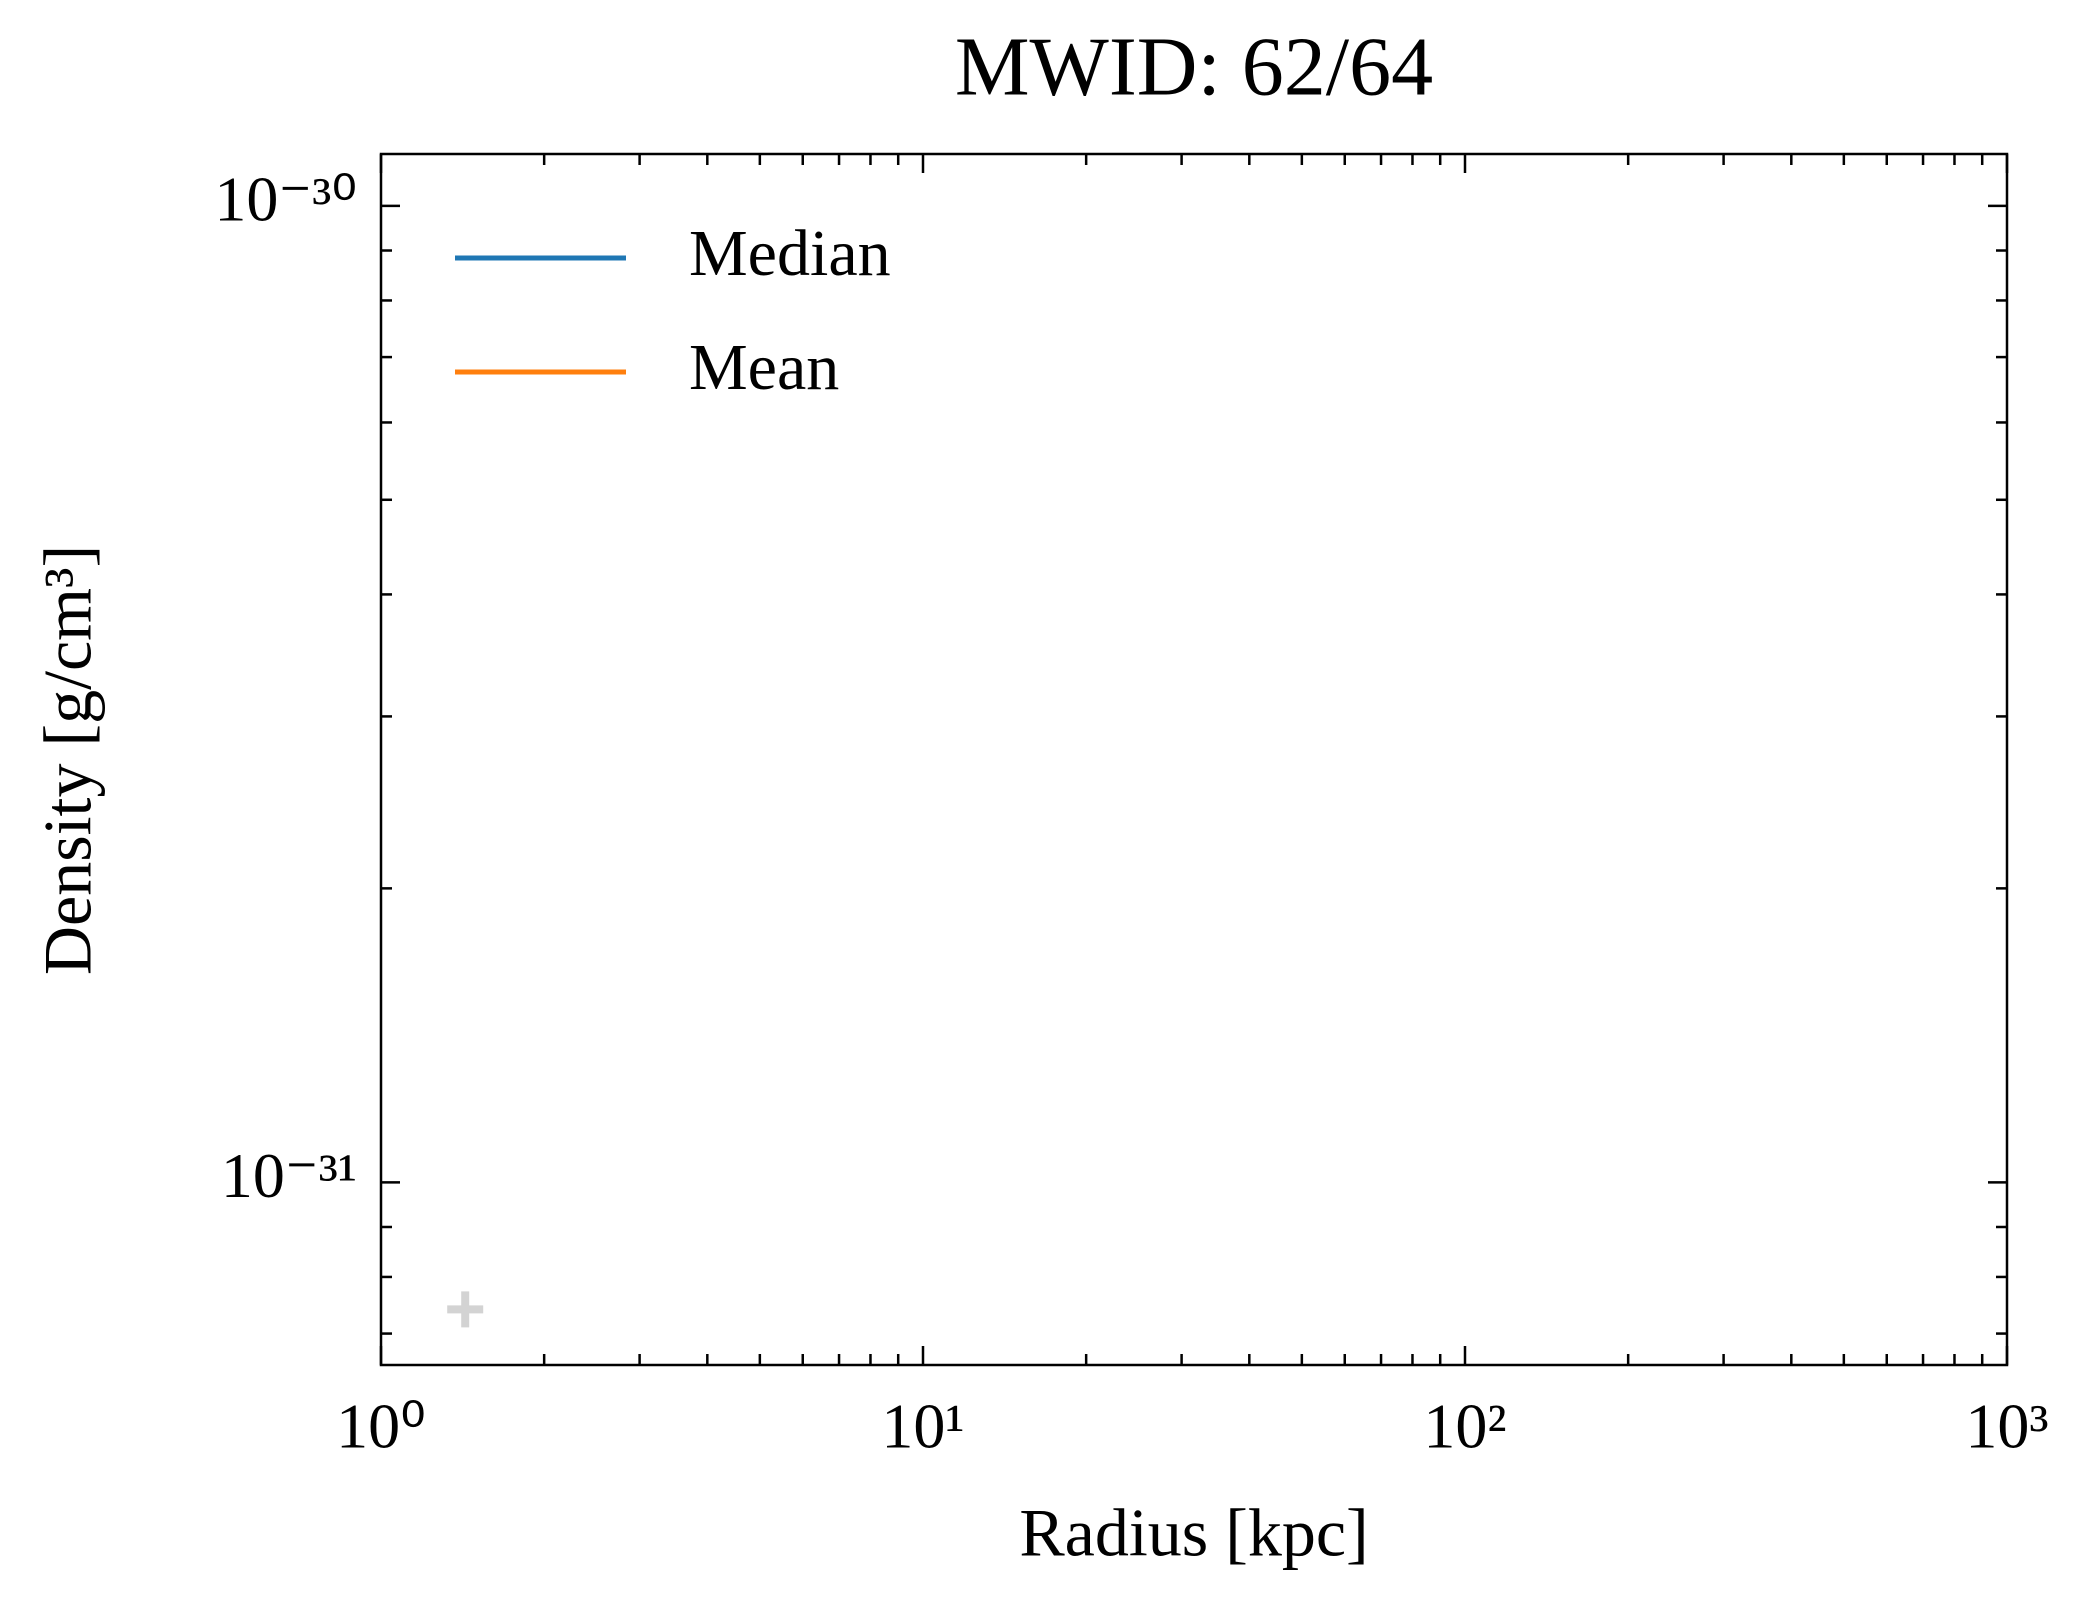 Image resolution: width=2097 pixels, height=1616 pixels. What do you see at coordinates (68, 760) in the screenshot?
I see `y-axis-label: Density [g/cm³]` at bounding box center [68, 760].